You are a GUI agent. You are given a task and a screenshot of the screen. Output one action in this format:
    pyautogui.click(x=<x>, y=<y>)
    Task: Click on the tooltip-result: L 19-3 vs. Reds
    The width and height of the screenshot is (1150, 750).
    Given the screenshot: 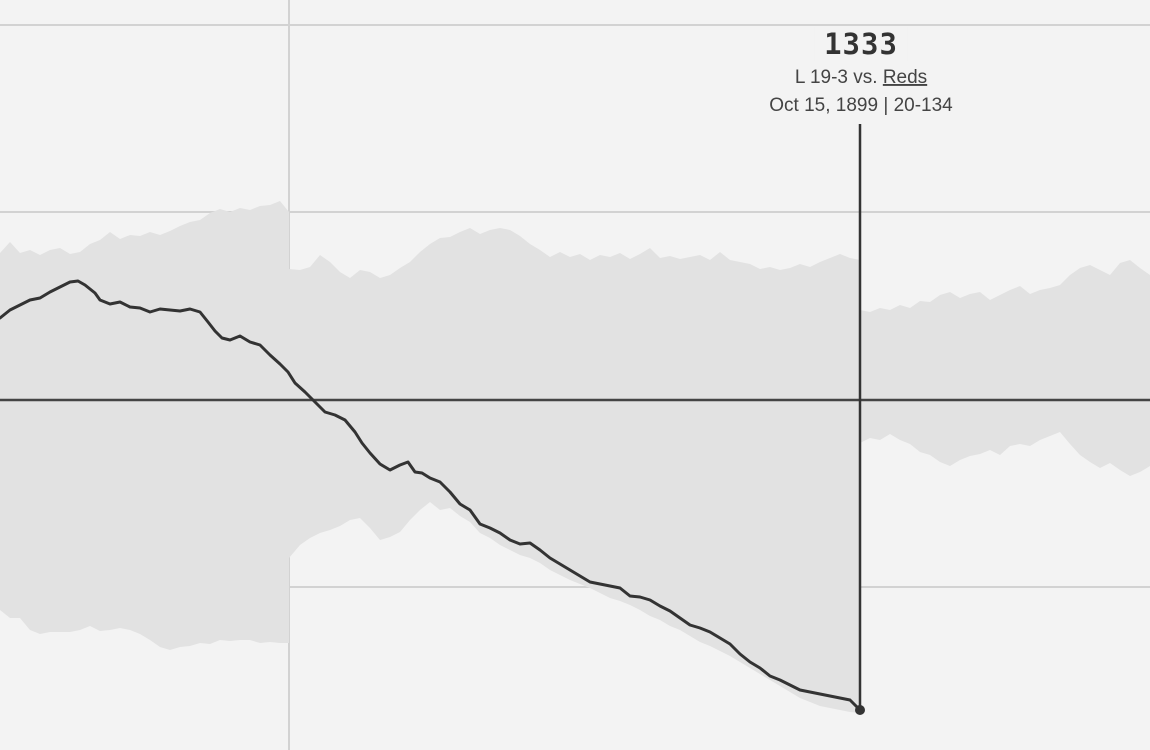 What is the action you would take?
    pyautogui.click(x=861, y=77)
    